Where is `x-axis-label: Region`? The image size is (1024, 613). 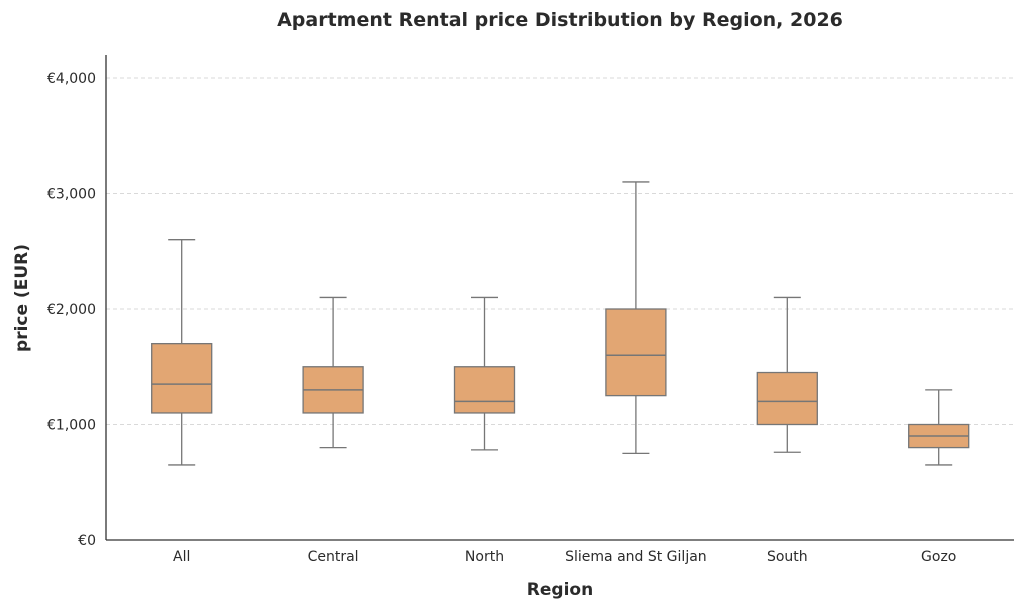 x-axis-label: Region is located at coordinates (560, 590).